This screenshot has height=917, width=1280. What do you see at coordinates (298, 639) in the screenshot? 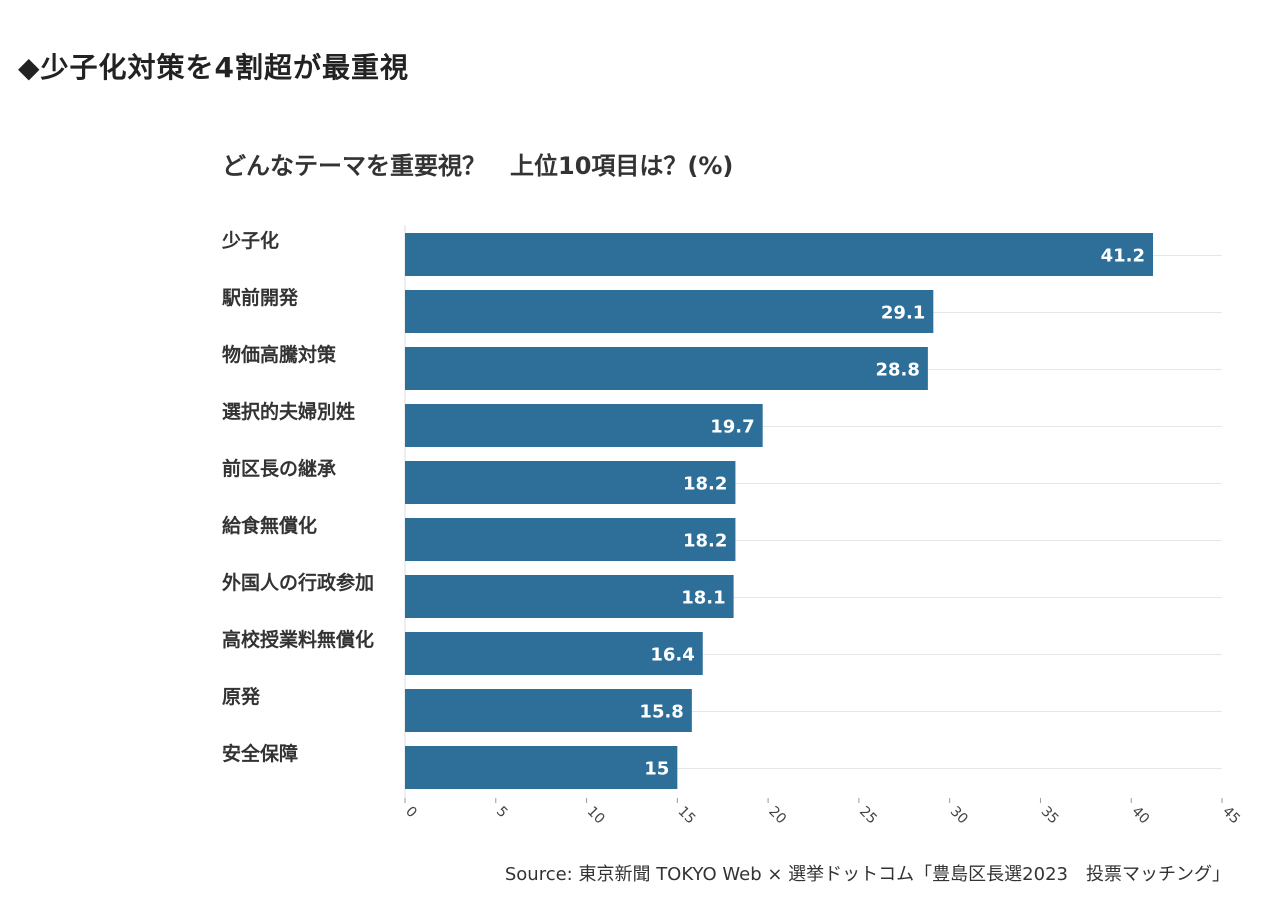
I see `category-label: 高校授業料無償化` at bounding box center [298, 639].